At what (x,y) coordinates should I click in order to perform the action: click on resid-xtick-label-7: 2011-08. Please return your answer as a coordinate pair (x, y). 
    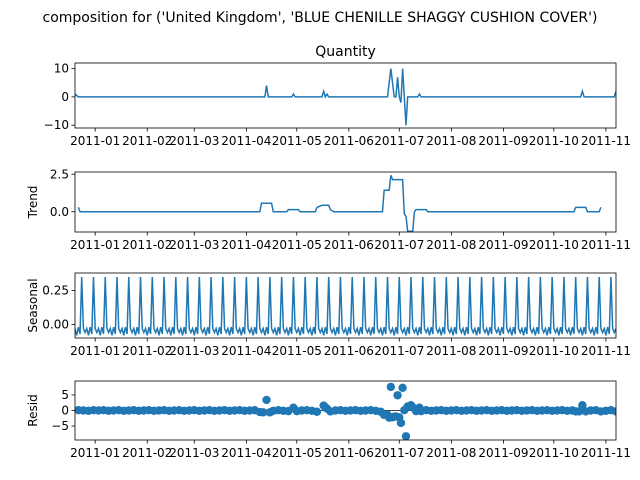
    Looking at the image, I should click on (451, 453).